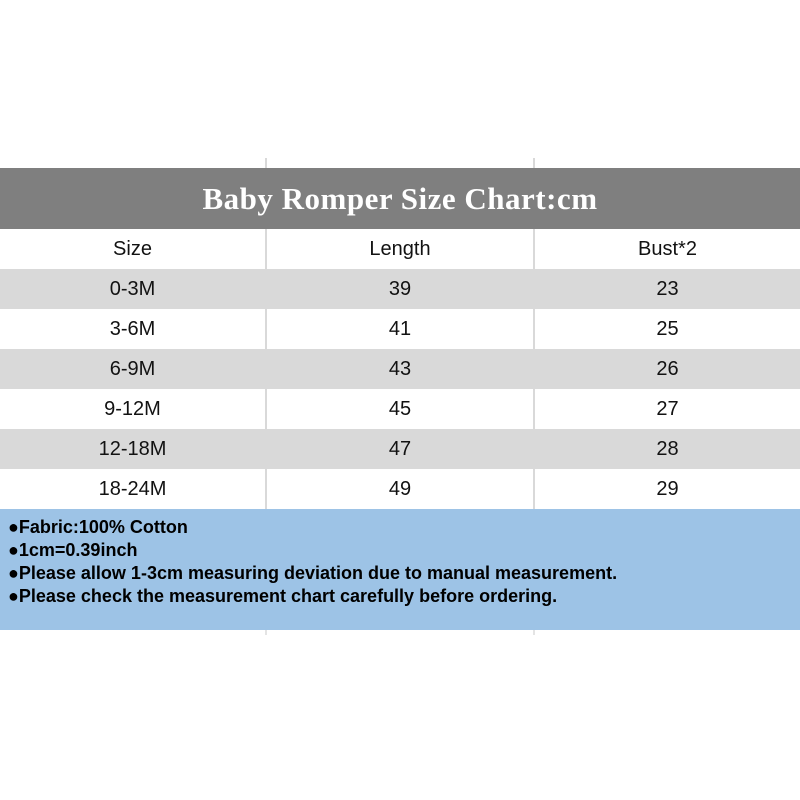 The height and width of the screenshot is (800, 800). Describe the element at coordinates (132, 368) in the screenshot. I see `cell-size: 6-9M` at that location.